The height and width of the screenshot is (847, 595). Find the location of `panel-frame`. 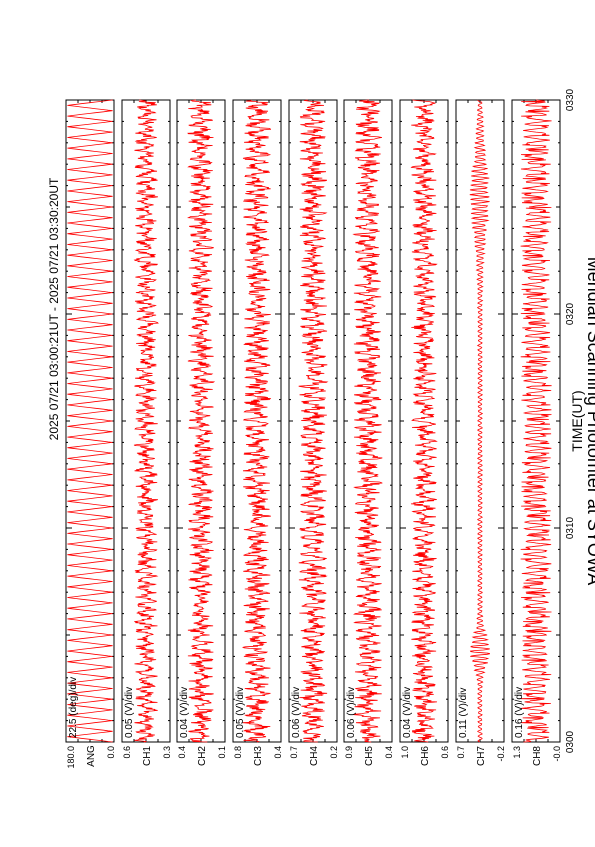

panel-frame is located at coordinates (90, 421).